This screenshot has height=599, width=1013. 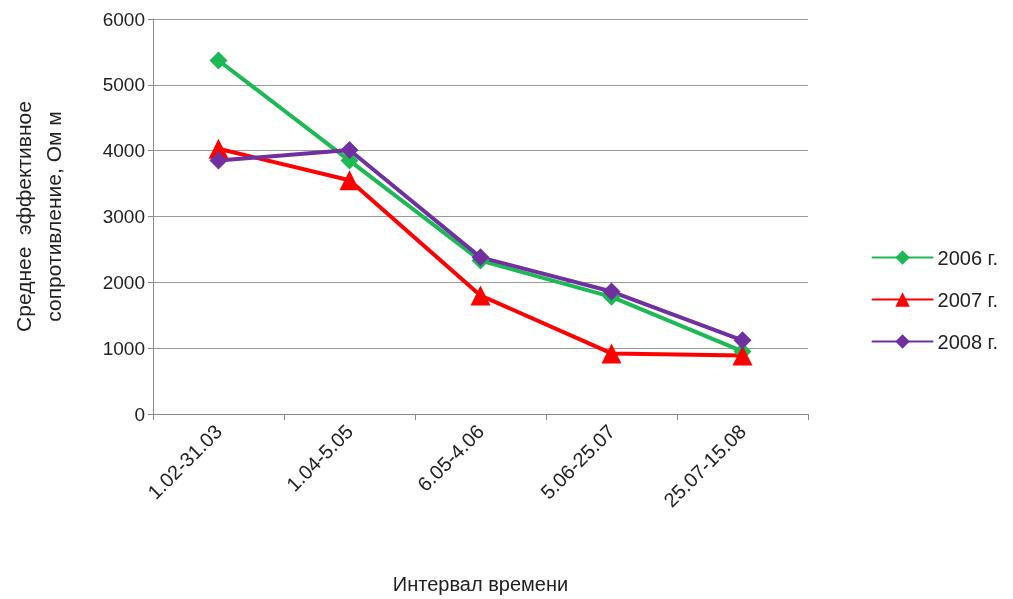 What do you see at coordinates (480, 584) in the screenshot?
I see `x-axis-title: Интервал времени` at bounding box center [480, 584].